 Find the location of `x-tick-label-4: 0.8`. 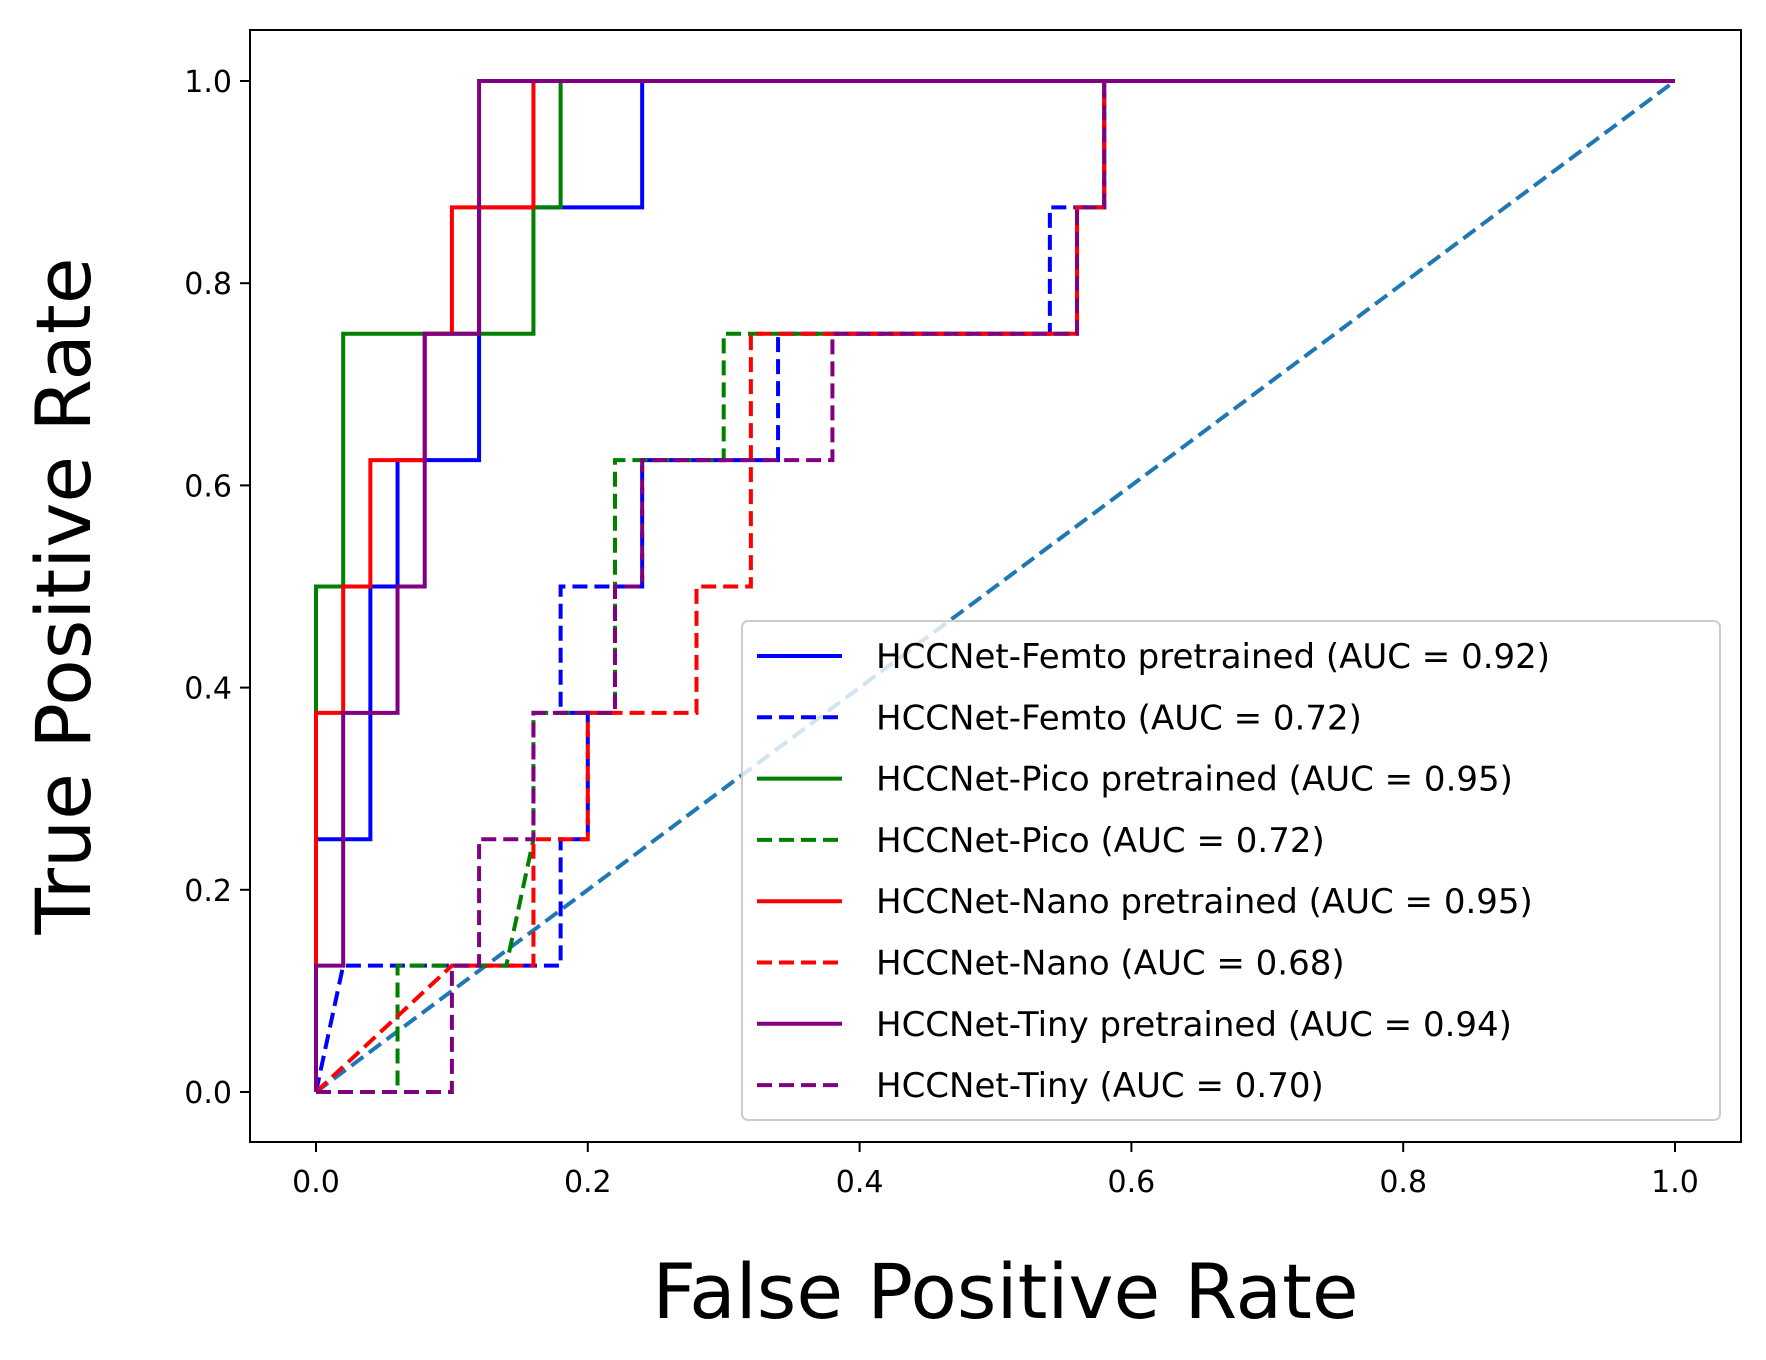

x-tick-label-4: 0.8 is located at coordinates (1403, 1182).